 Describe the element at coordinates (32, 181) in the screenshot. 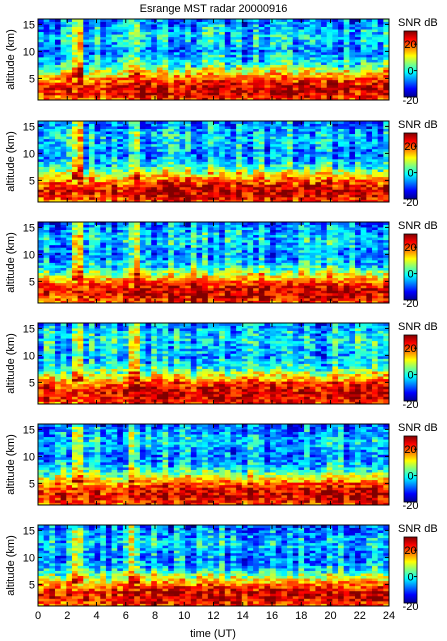

I see `y-tick-label: 5` at that location.